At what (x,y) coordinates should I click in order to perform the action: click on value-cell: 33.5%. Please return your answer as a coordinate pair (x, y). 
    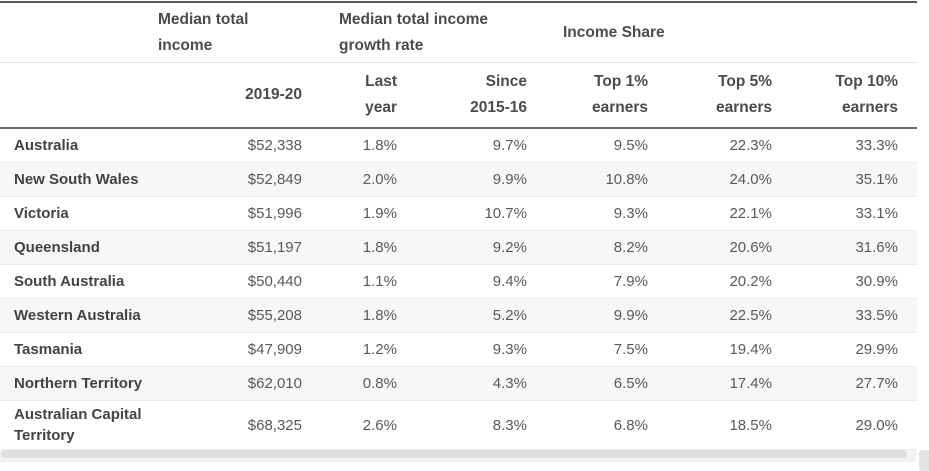
    Looking at the image, I should click on (876, 315).